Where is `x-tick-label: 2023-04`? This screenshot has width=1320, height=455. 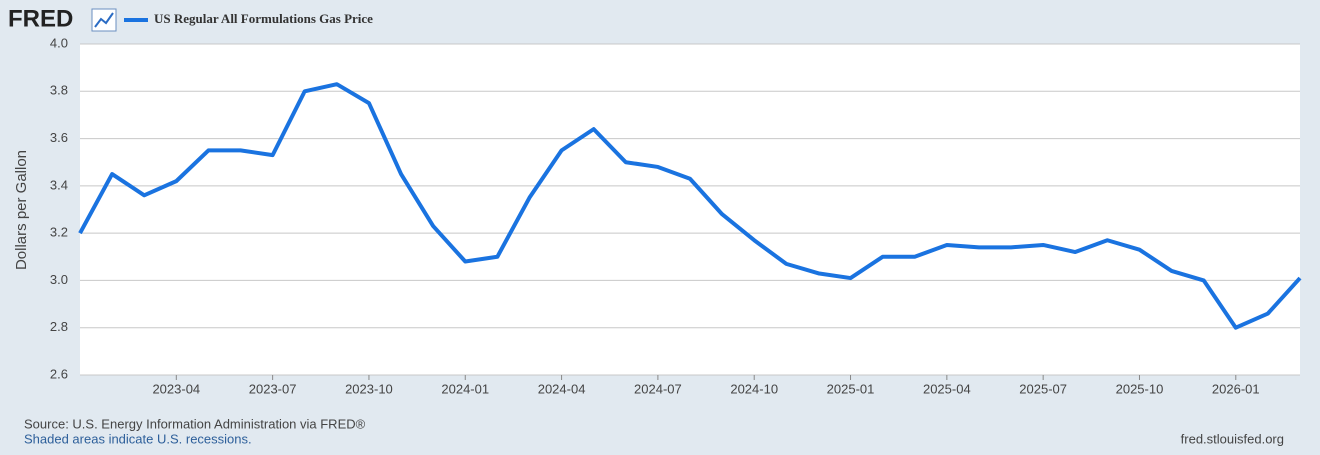
x-tick-label: 2023-04 is located at coordinates (176, 388).